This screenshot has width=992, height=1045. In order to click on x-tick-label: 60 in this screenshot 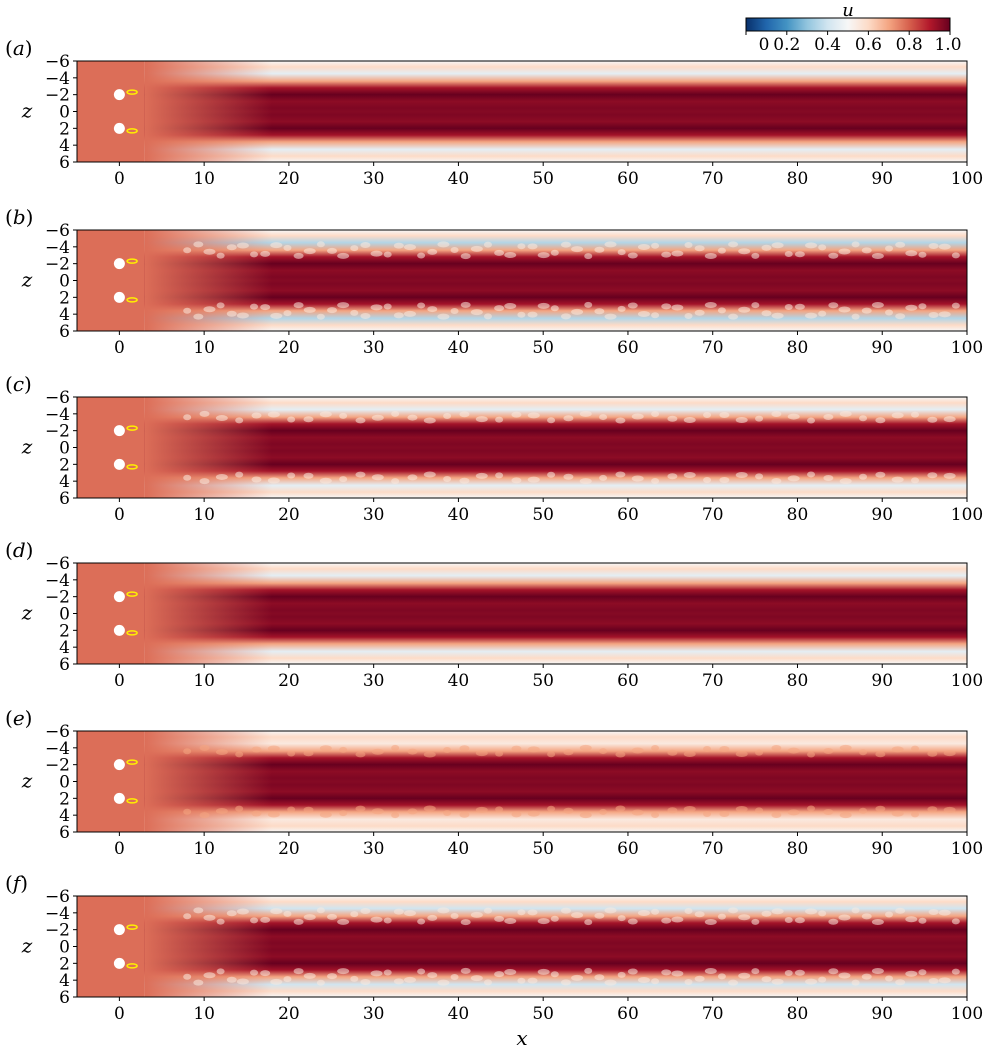, I will do `click(628, 849)`.